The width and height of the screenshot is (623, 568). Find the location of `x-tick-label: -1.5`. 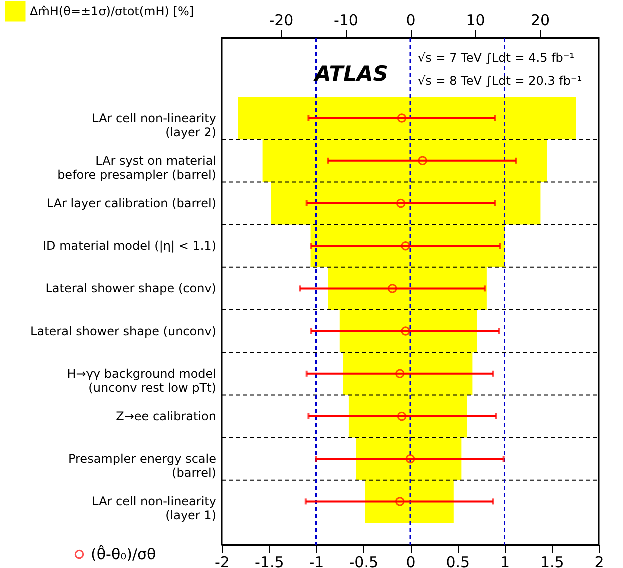

x-tick-label: -1.5 is located at coordinates (269, 561).